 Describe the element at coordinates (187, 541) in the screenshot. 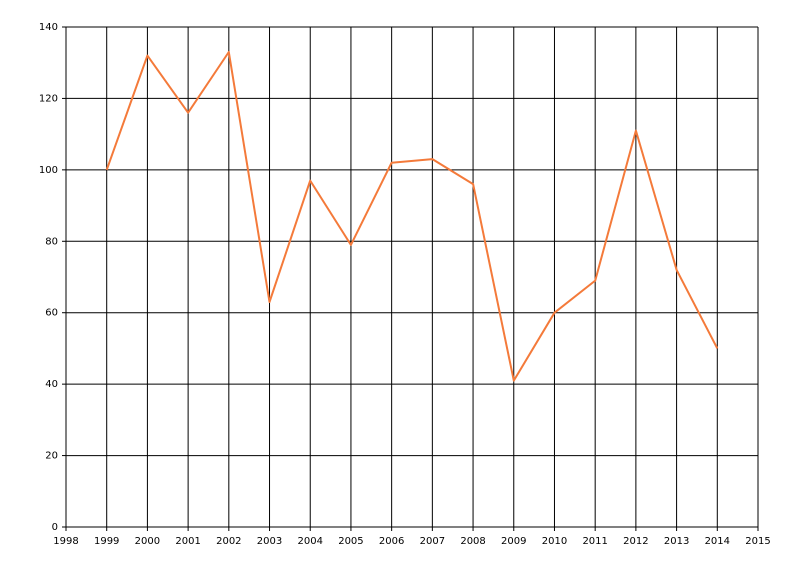

I see `x-tick-label: 2001` at that location.